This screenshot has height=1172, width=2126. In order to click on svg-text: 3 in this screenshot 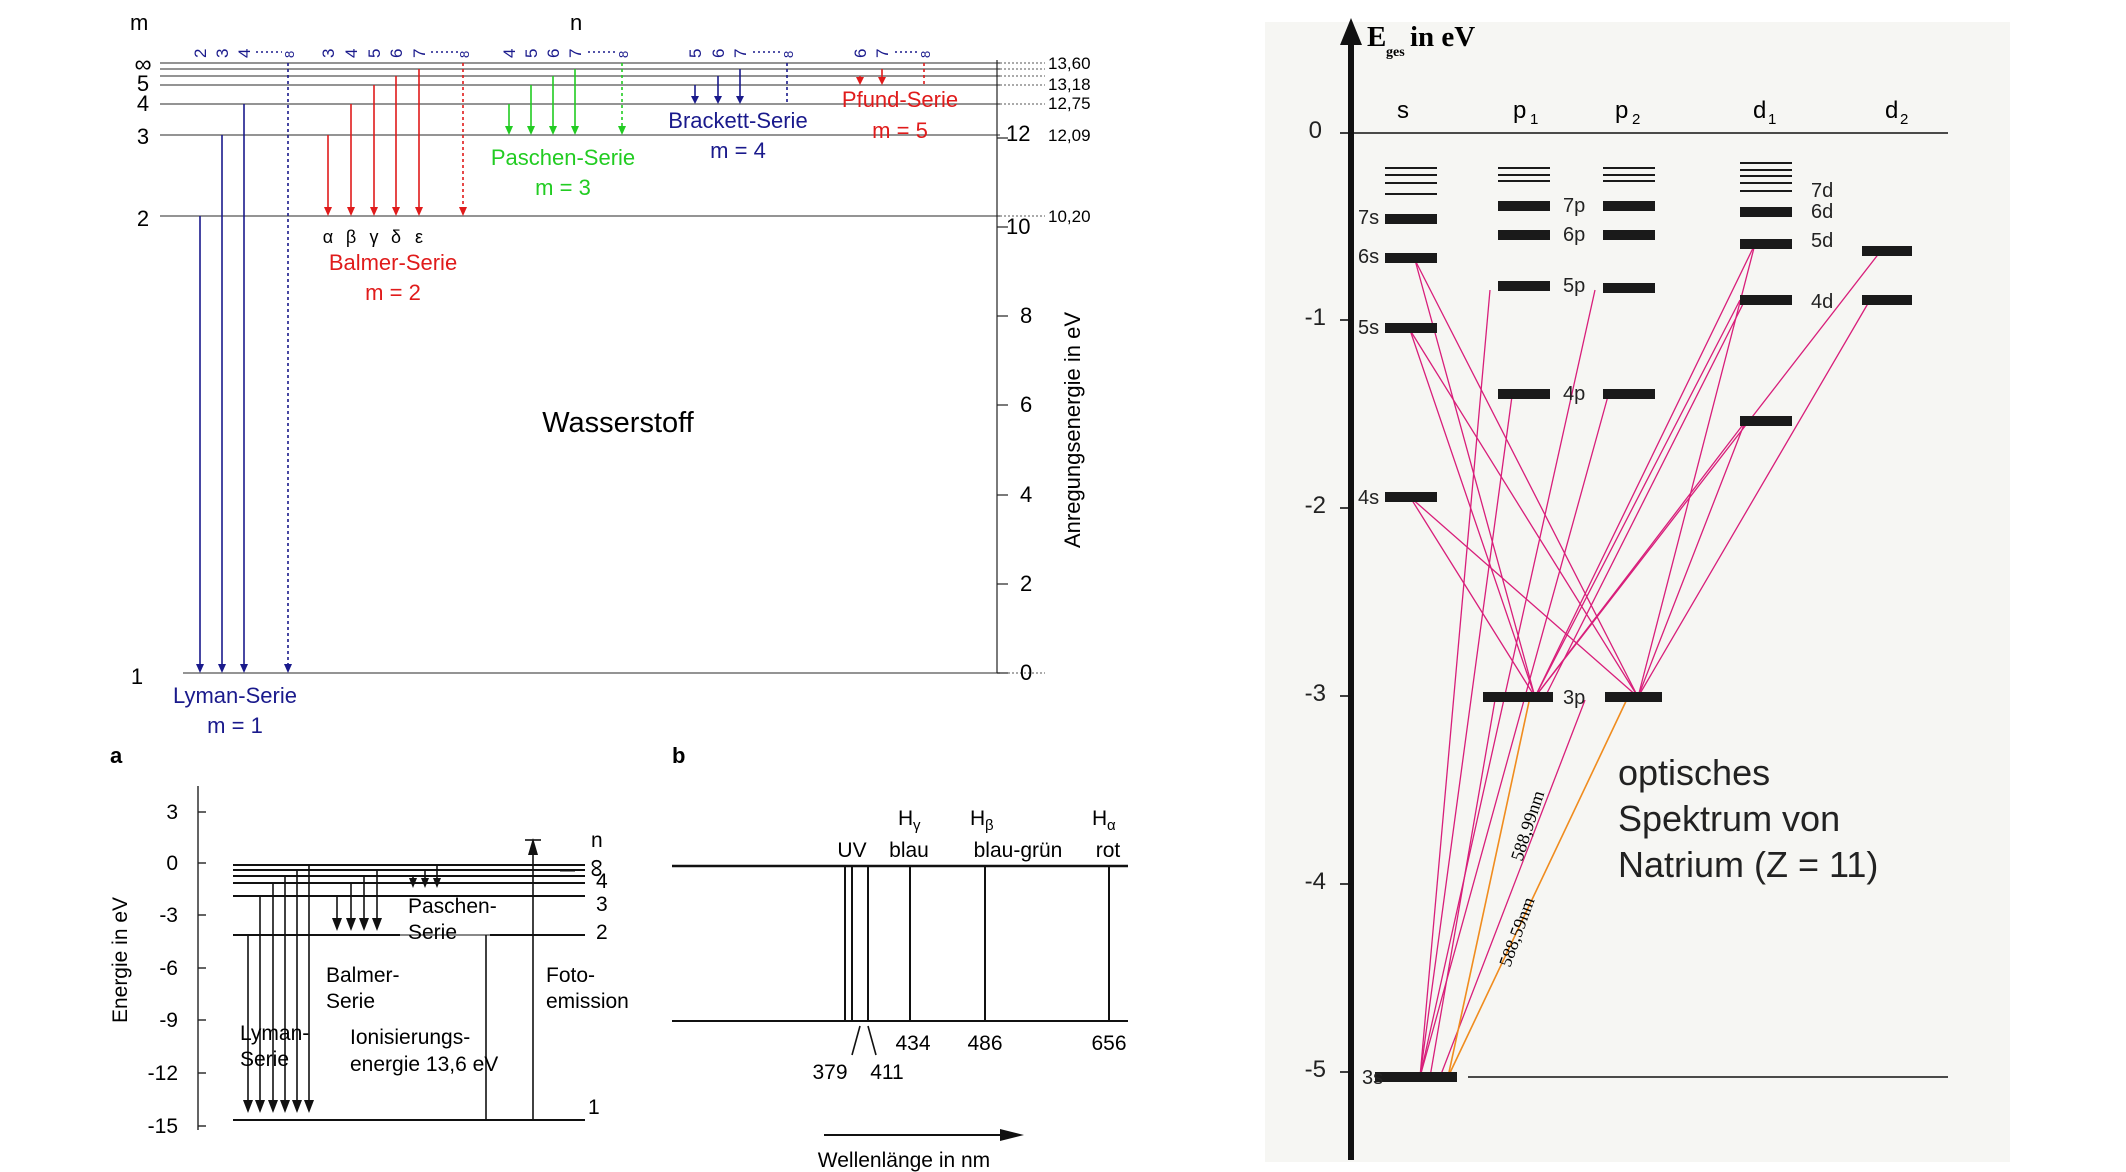, I will do `click(602, 904)`.